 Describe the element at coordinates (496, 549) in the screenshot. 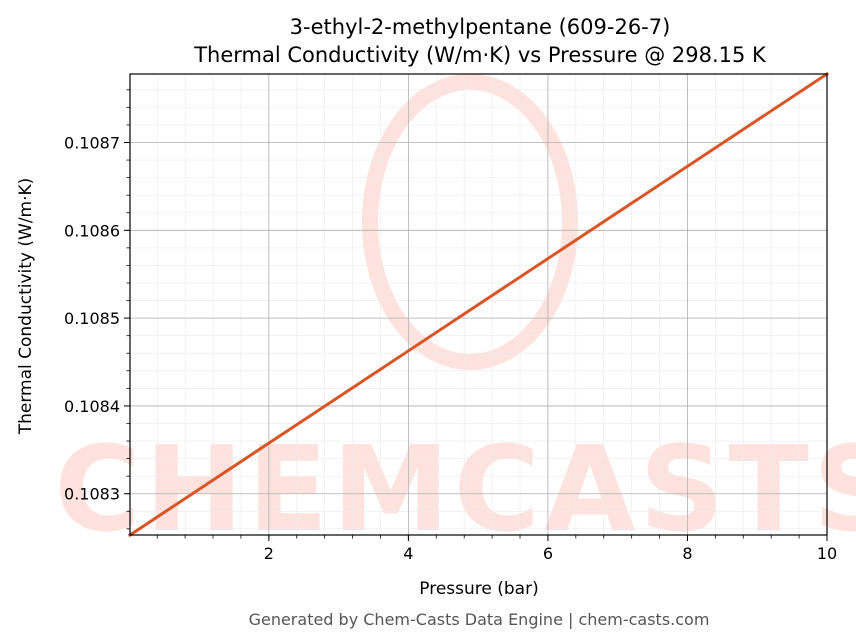

I see `x-axis-ticks: 2 4 6 8 10` at that location.